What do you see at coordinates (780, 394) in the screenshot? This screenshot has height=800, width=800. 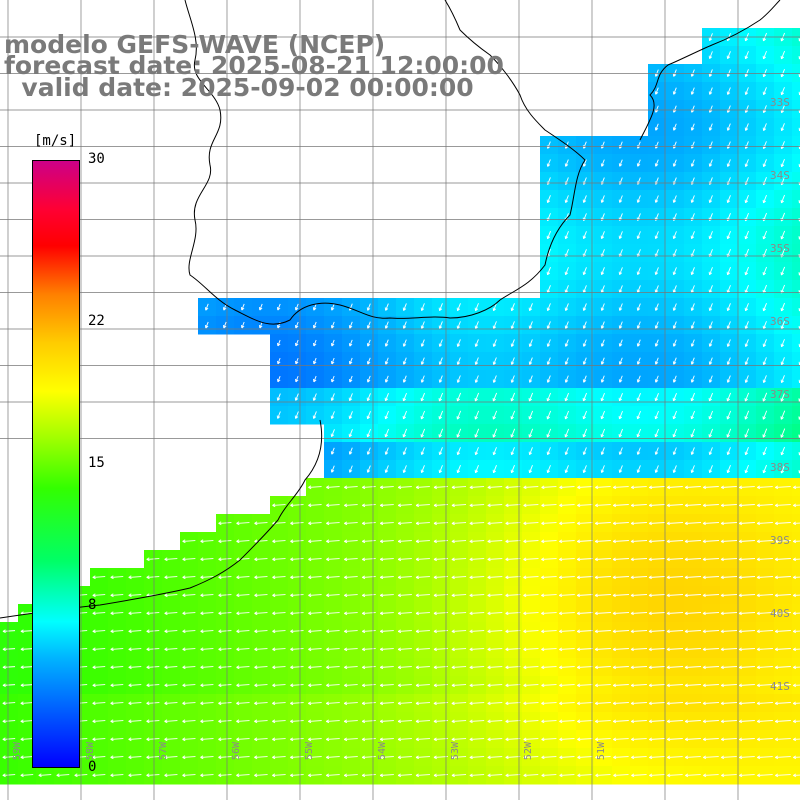 I see `latitude-label: 37S` at bounding box center [780, 394].